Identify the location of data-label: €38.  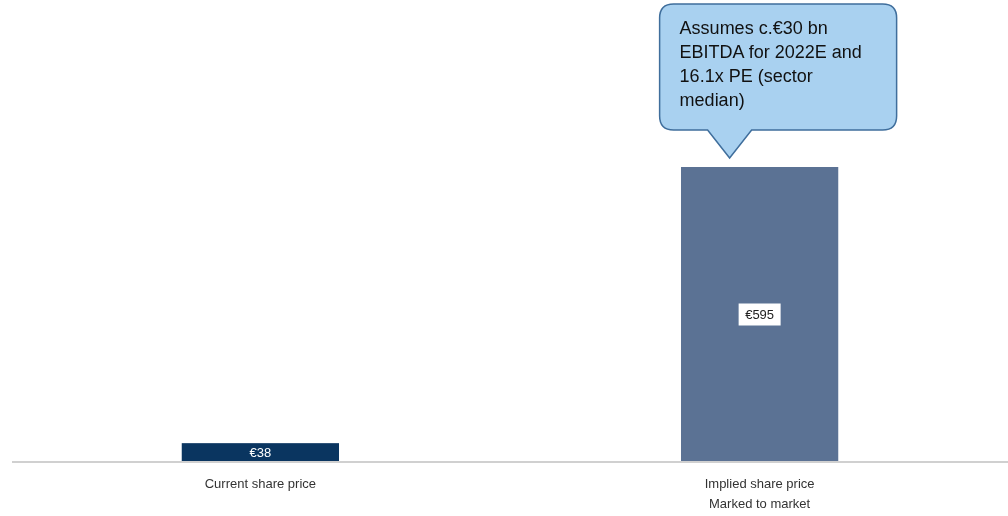
(260, 453).